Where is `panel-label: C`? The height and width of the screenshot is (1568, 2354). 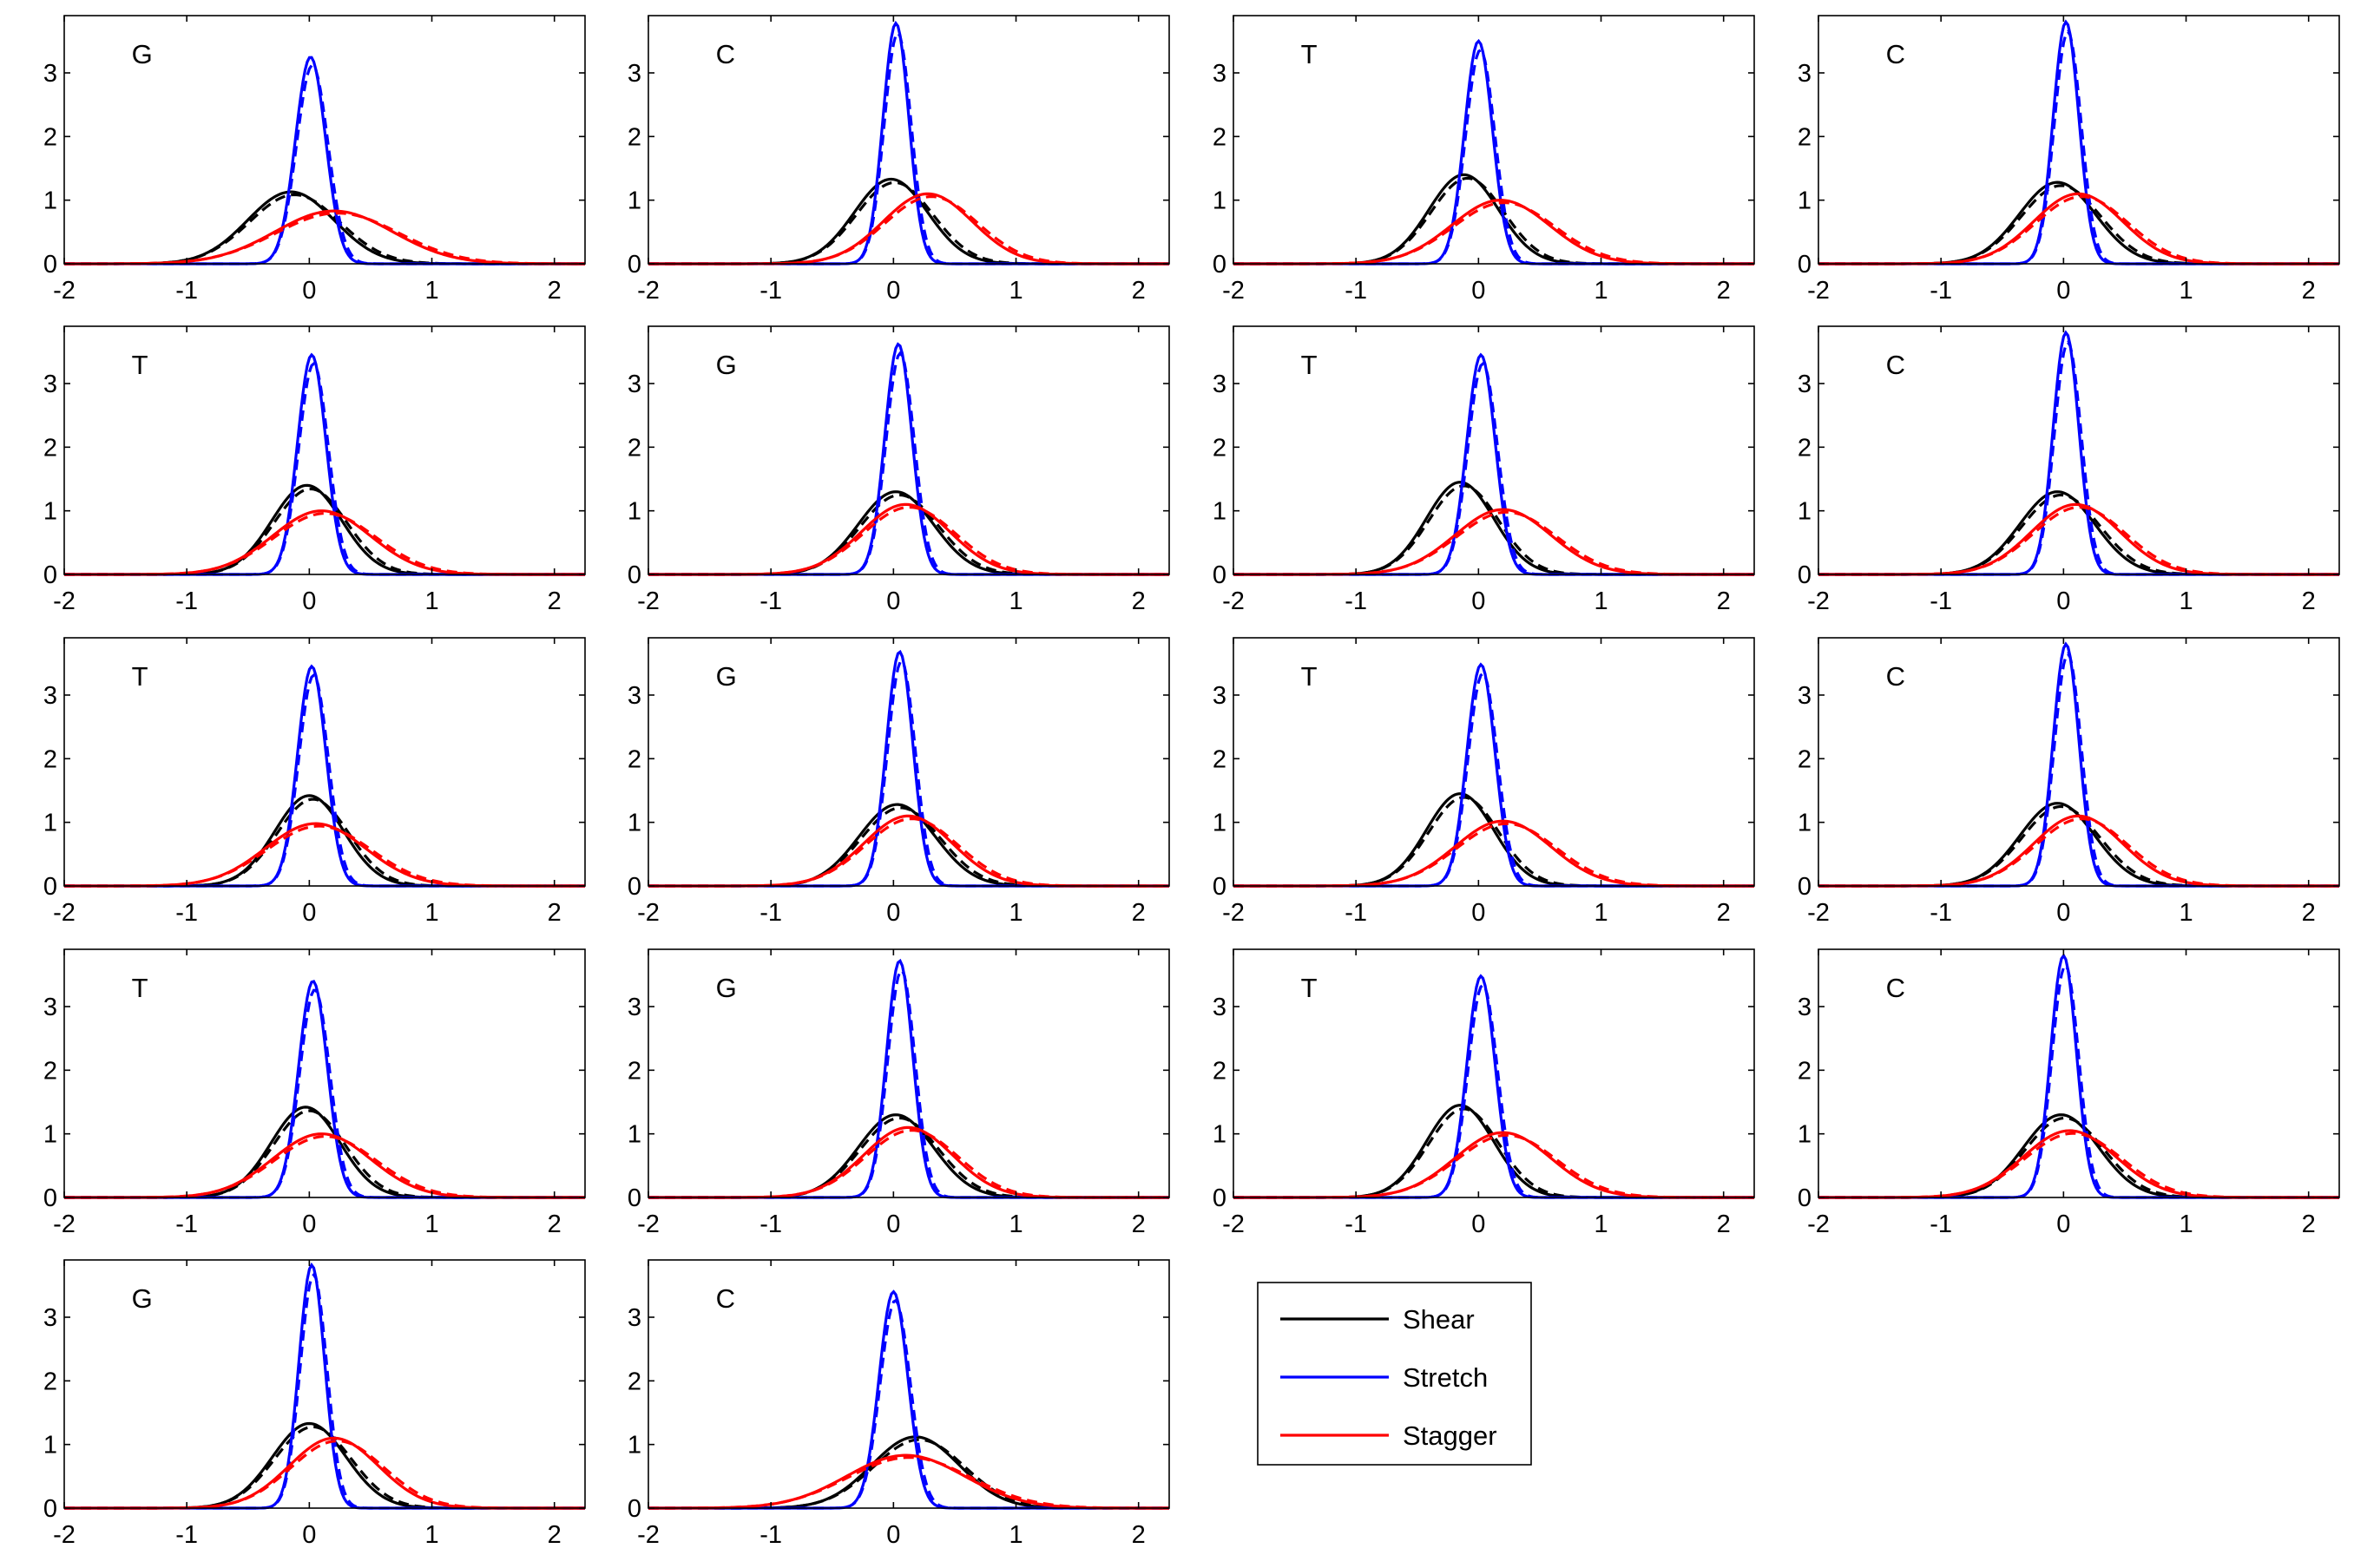
panel-label: C is located at coordinates (1896, 988).